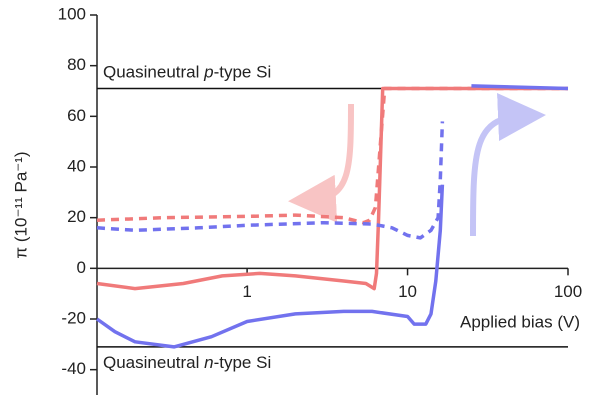 This screenshot has height=403, width=606. I want to click on y-tick-label: -20, so click(73, 317).